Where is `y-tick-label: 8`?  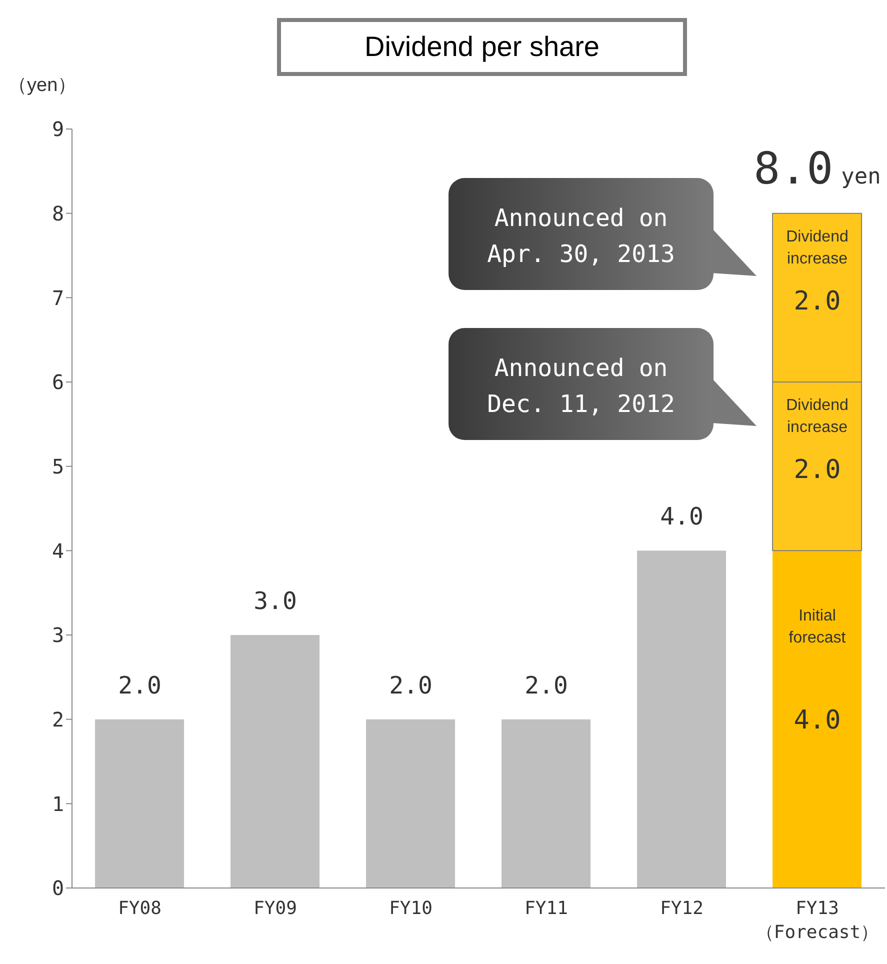 y-tick-label: 8 is located at coordinates (58, 213).